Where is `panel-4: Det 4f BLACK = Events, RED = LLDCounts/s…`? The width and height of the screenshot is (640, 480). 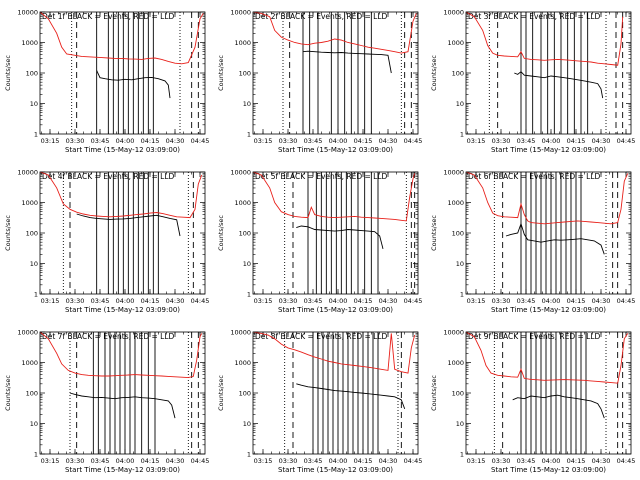 panel-4: Det 4f BLACK = Events, RED = LLDCounts/s… is located at coordinates (106, 242).